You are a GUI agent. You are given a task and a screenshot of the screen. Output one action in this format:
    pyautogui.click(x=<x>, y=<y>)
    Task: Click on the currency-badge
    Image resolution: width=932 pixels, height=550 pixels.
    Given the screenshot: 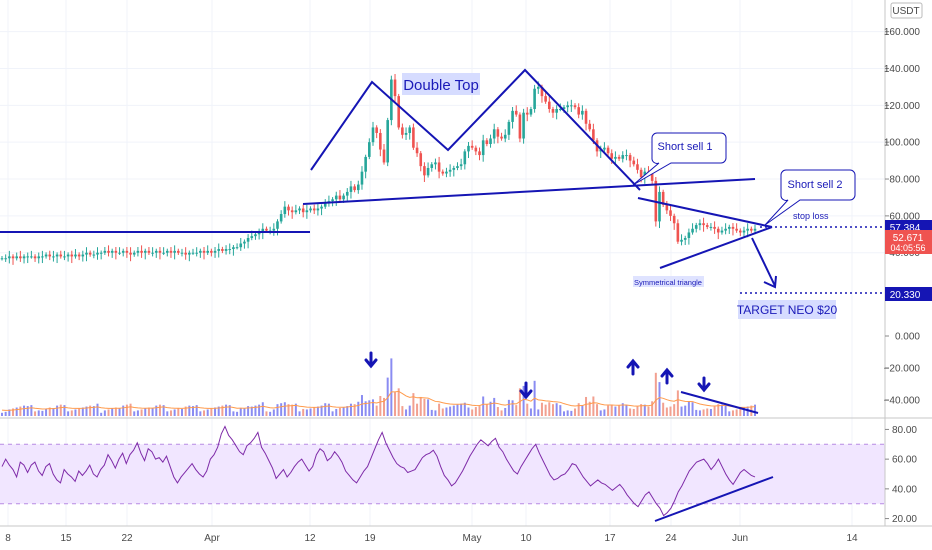 What is the action you would take?
    pyautogui.click(x=906, y=10)
    